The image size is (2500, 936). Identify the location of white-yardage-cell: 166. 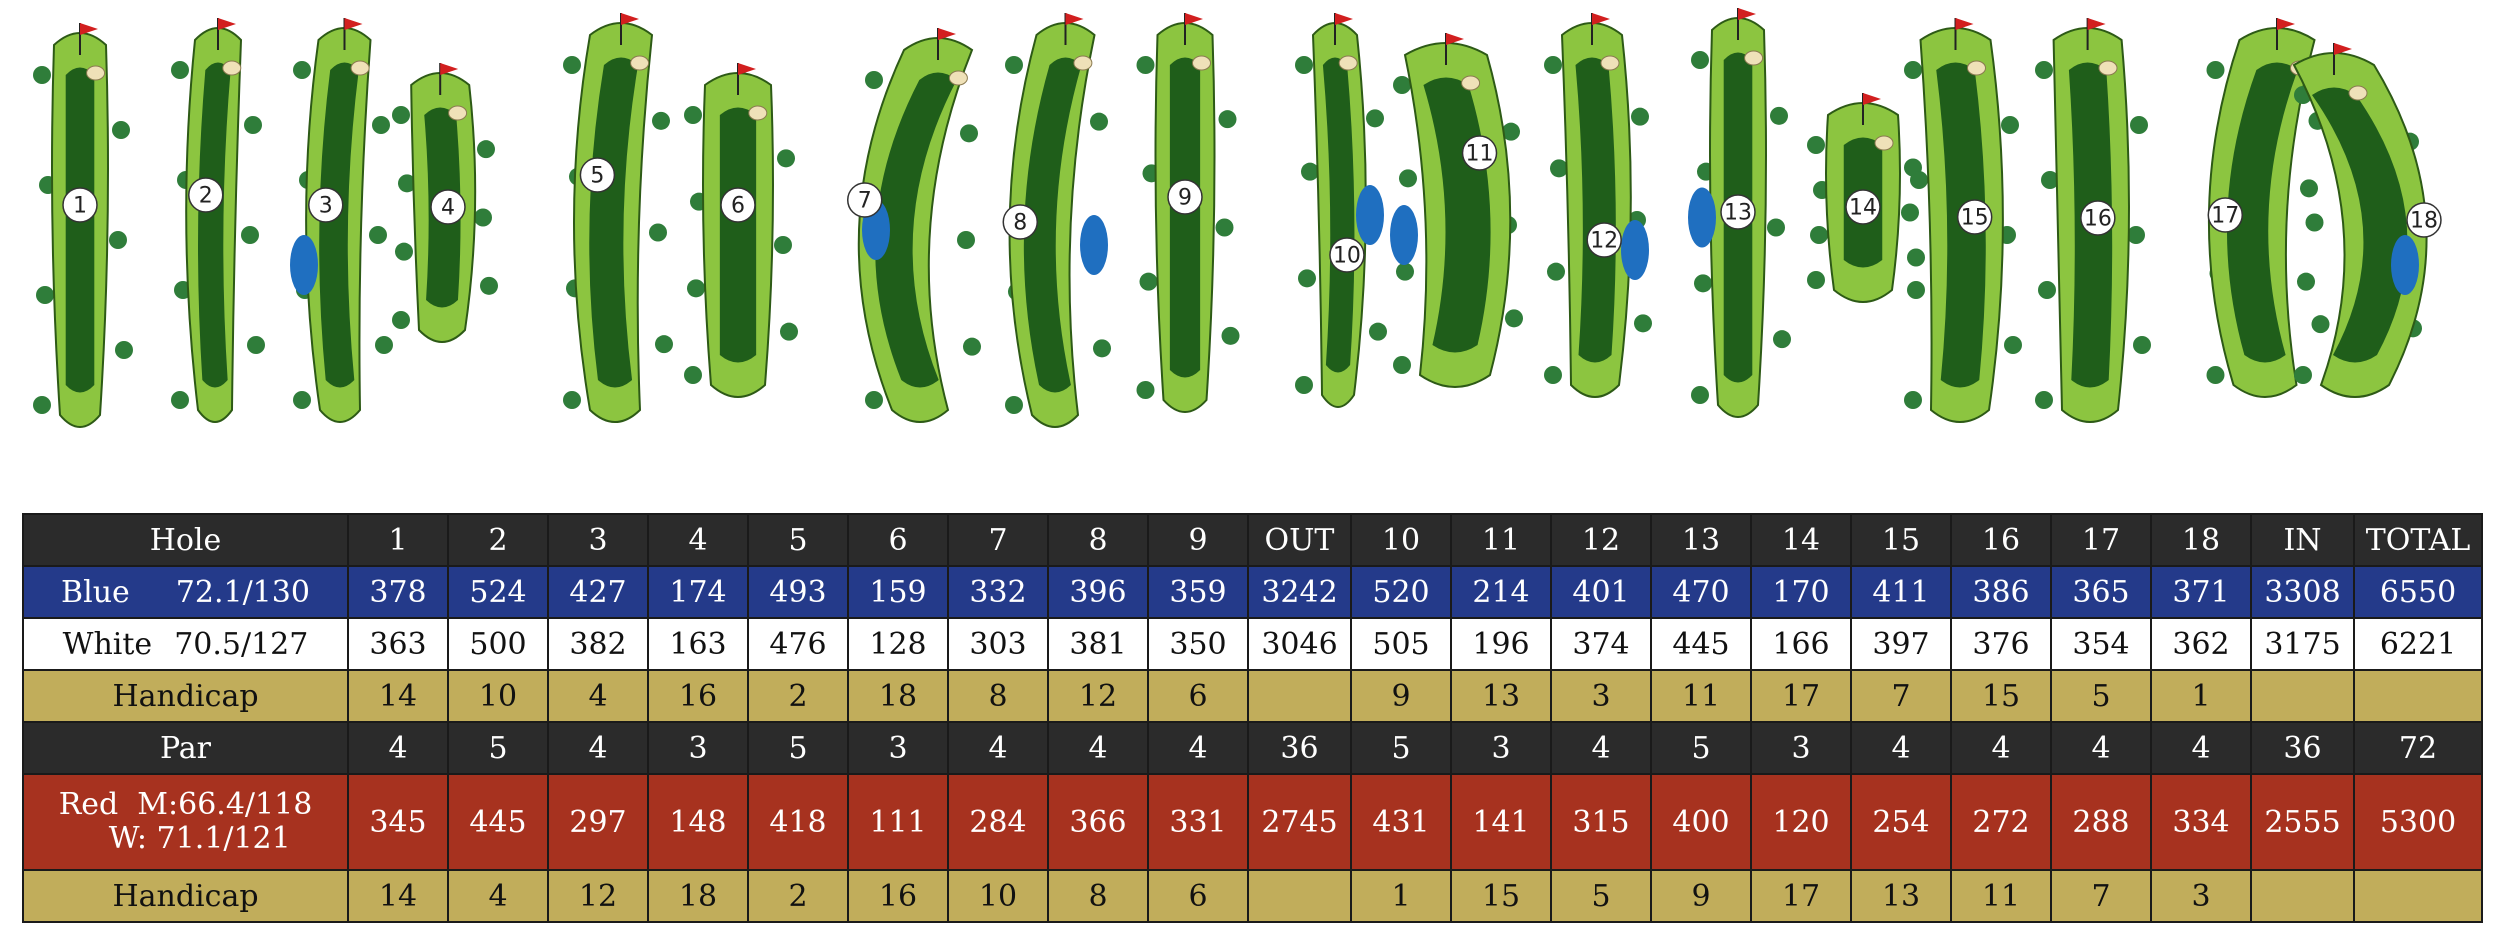
(1801, 644).